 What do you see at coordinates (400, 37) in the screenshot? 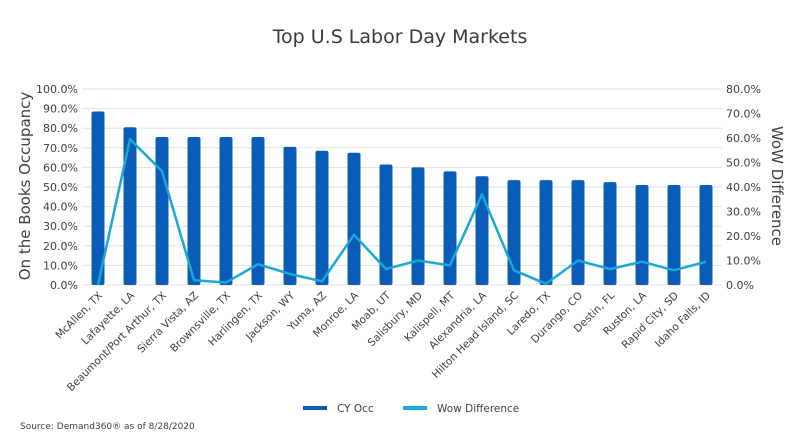
I see `chart-title: Top U.S Labor Day Markets` at bounding box center [400, 37].